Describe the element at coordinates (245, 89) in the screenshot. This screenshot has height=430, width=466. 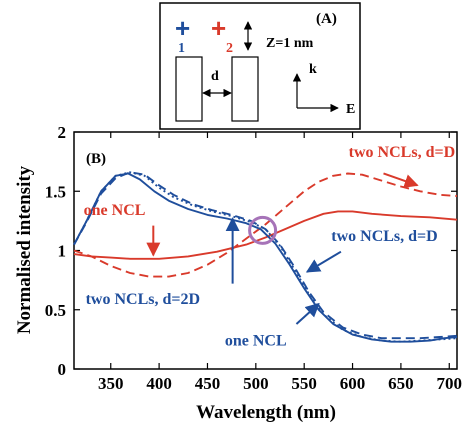
I see `nanocluster-right` at that location.